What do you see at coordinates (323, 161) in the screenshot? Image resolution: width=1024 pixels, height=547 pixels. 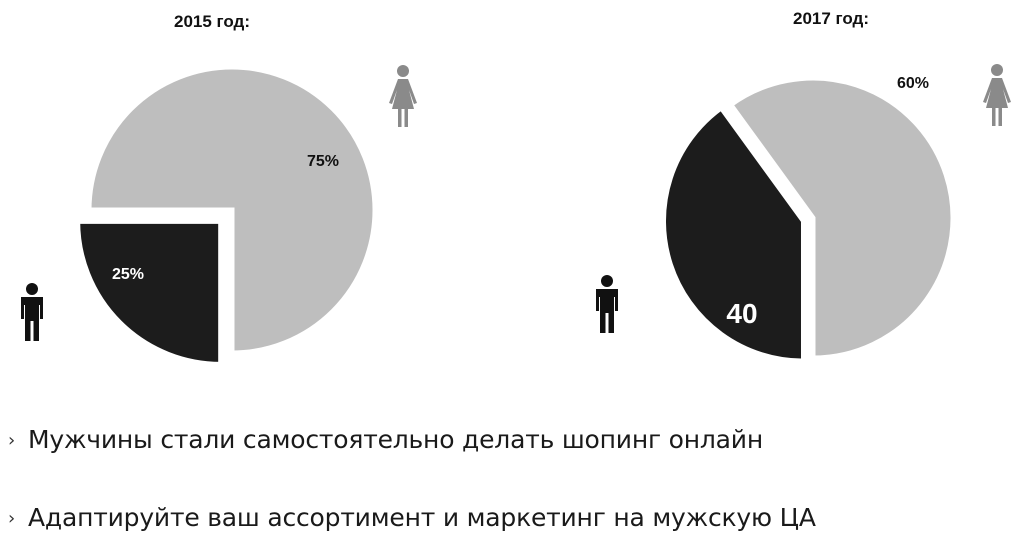 I see `slice-label-women: 75%` at bounding box center [323, 161].